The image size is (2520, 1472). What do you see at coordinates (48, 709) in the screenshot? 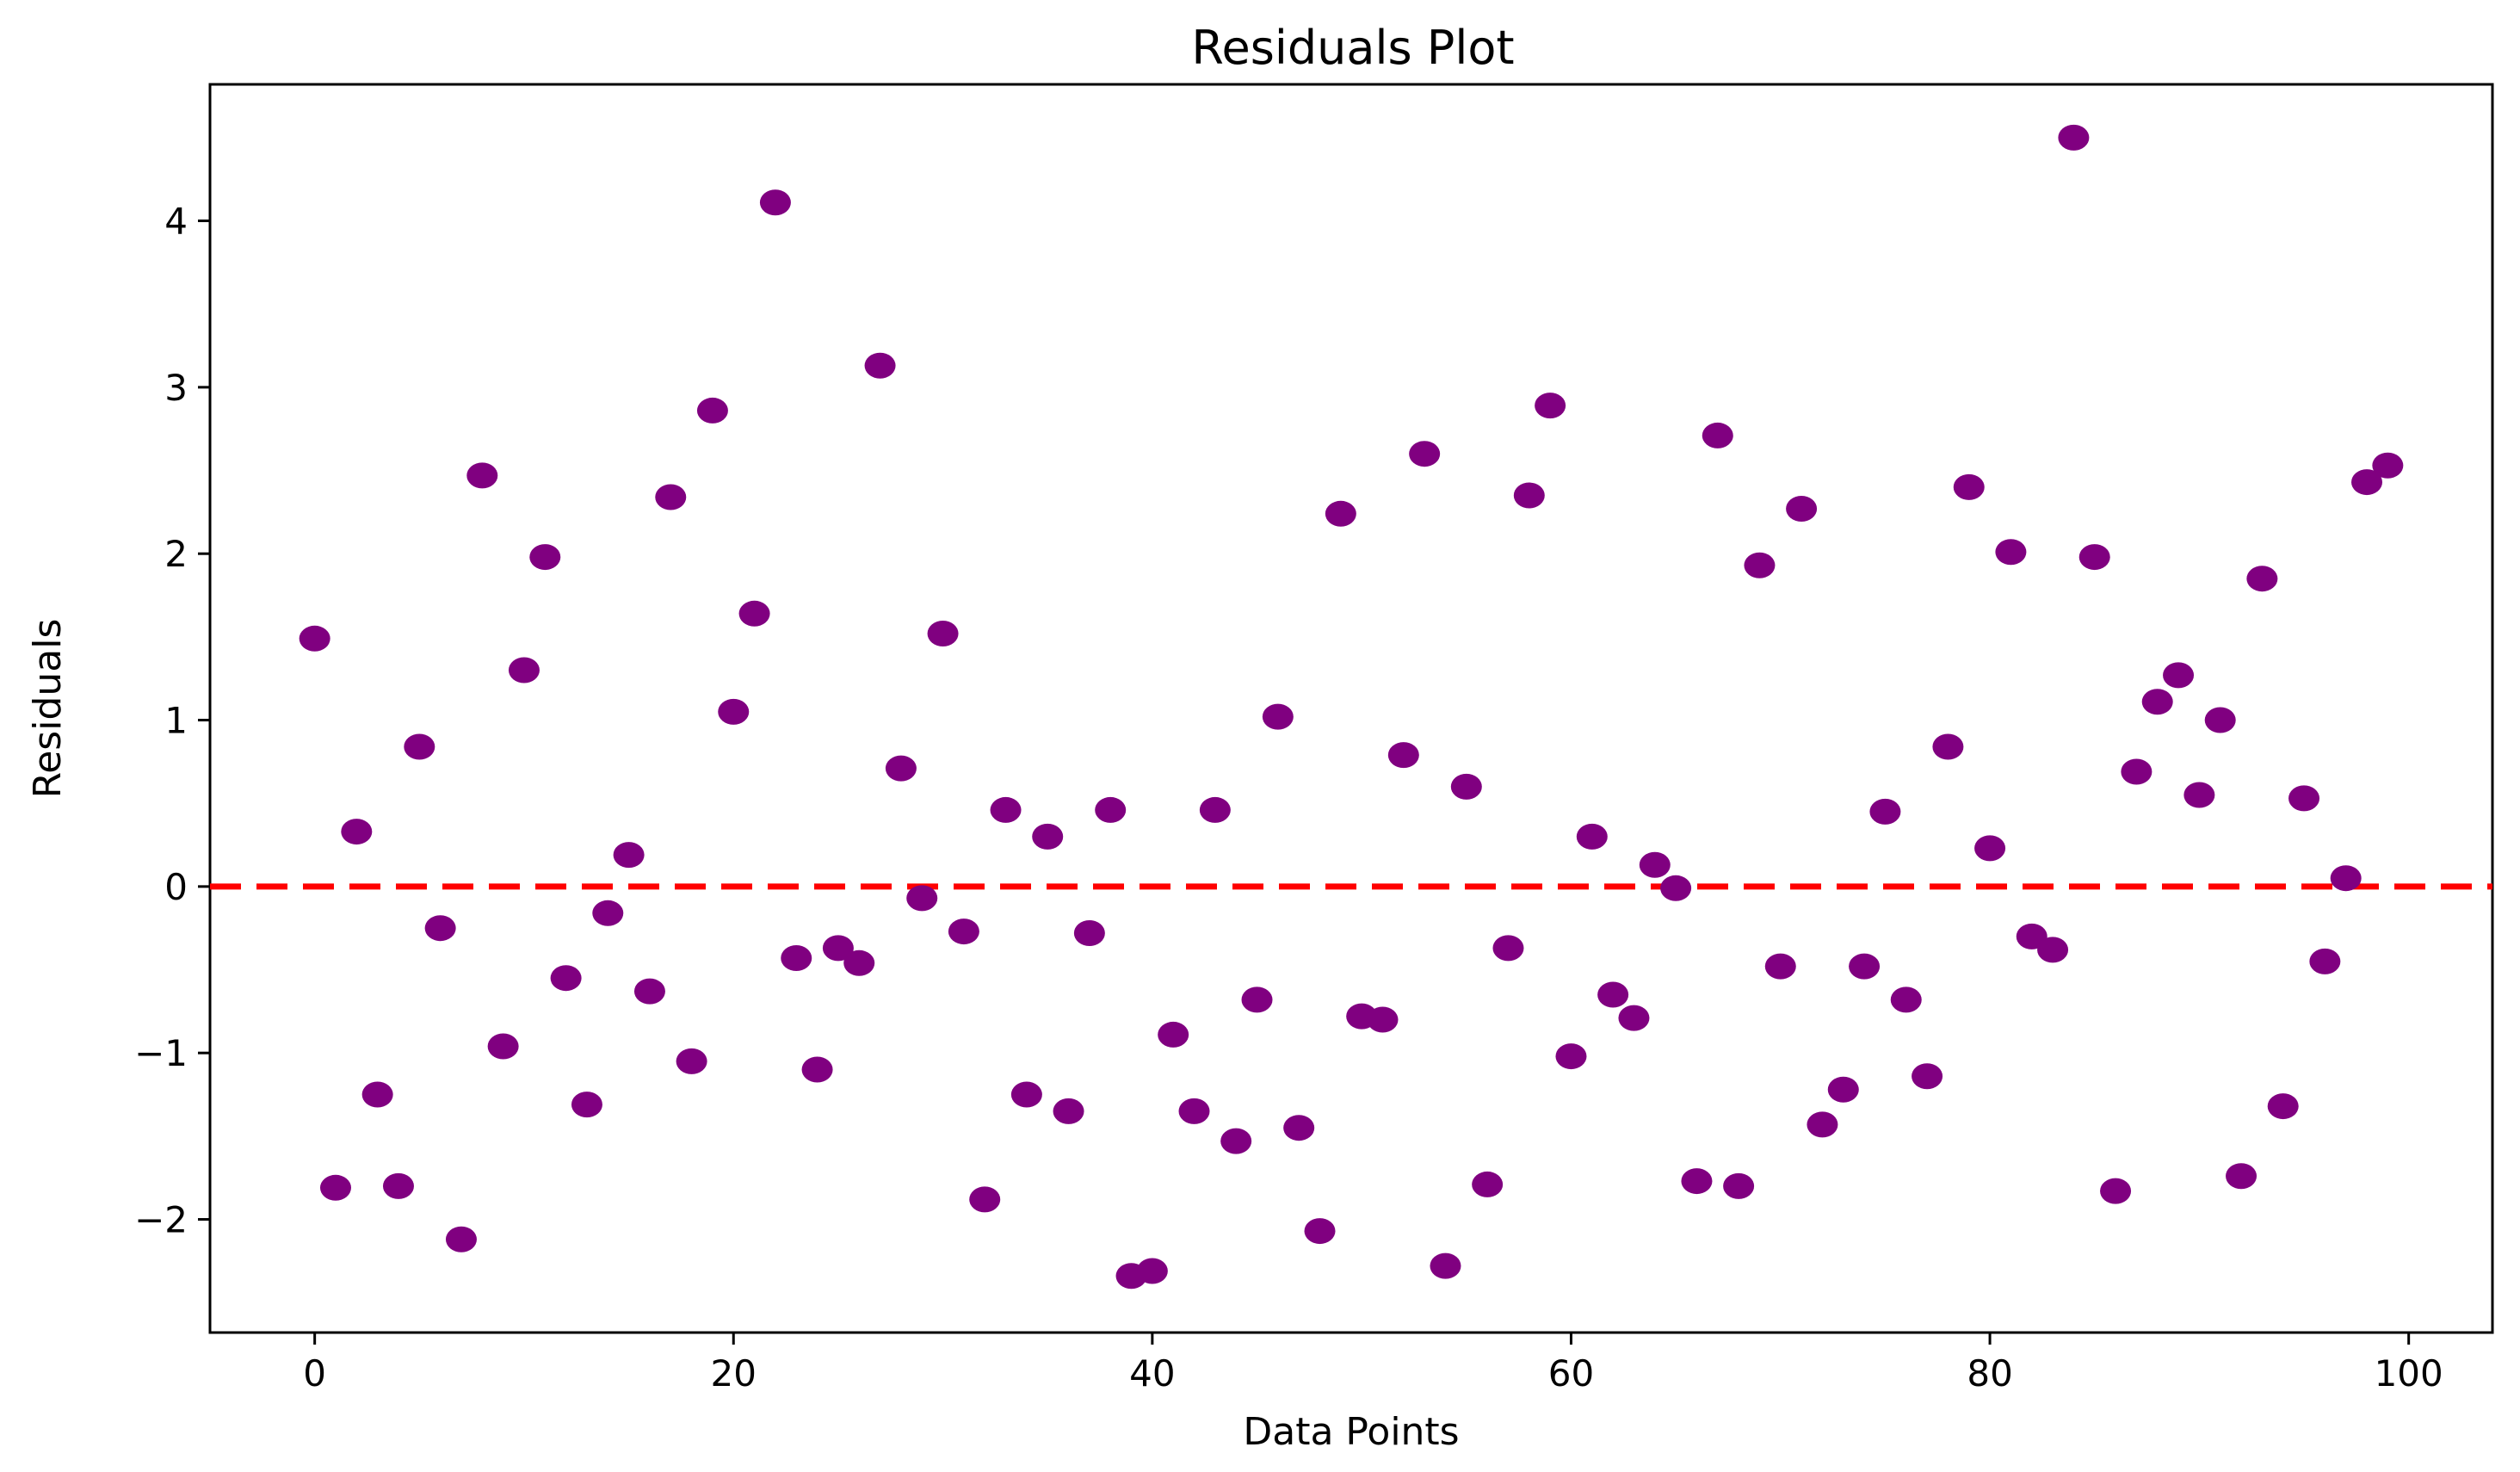
I see `y-axis-label: Residuals` at bounding box center [48, 709].